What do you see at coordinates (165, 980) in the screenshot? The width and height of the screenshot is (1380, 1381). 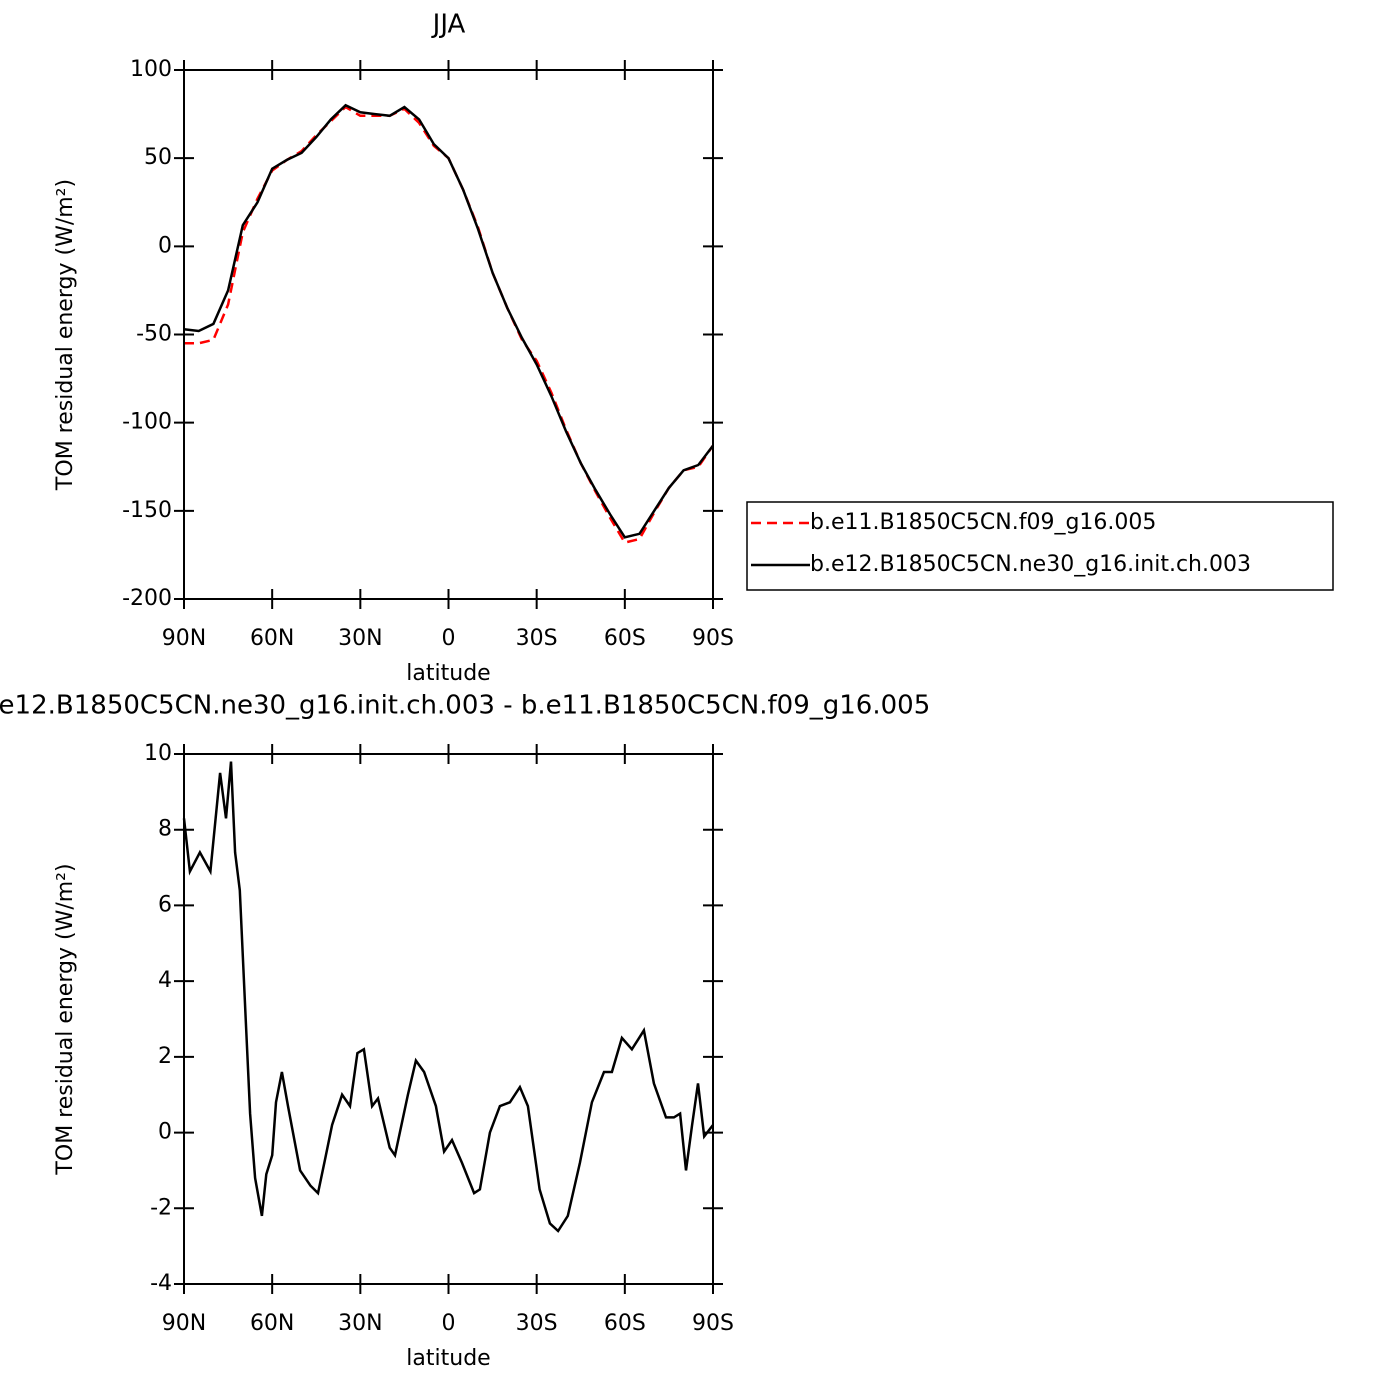 I see `y-tick-label: 4` at bounding box center [165, 980].